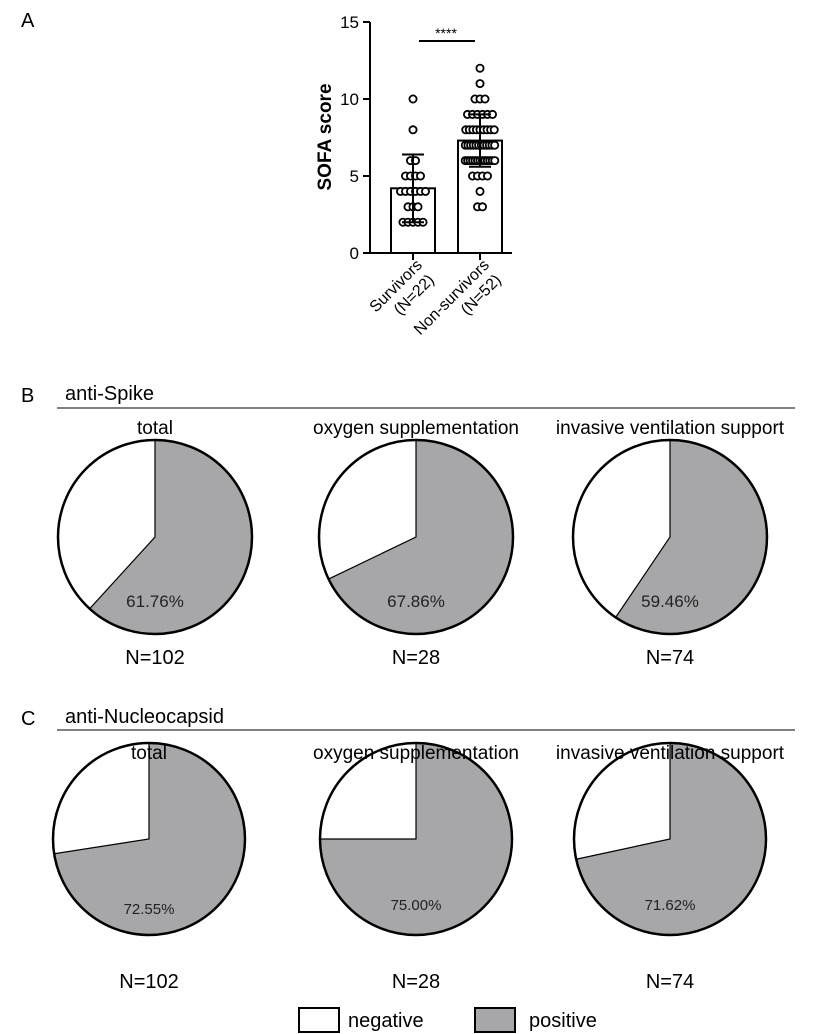  What do you see at coordinates (386, 1021) in the screenshot?
I see `legend-negative-label: negative` at bounding box center [386, 1021].